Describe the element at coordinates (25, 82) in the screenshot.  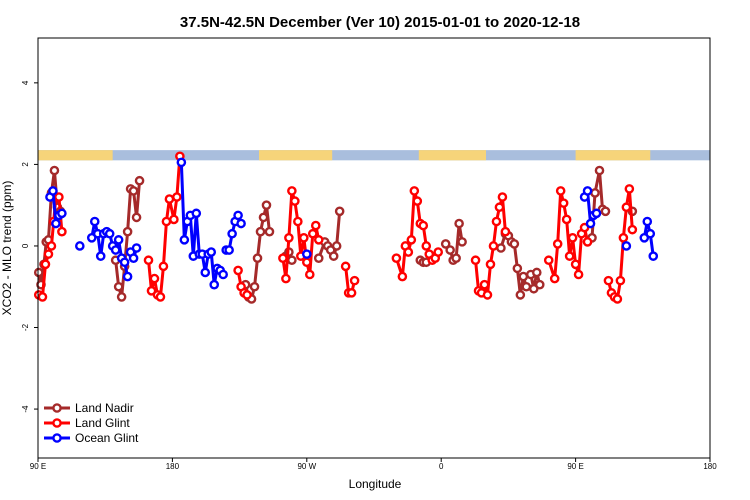
I see `y-tick-label: 4` at that location.